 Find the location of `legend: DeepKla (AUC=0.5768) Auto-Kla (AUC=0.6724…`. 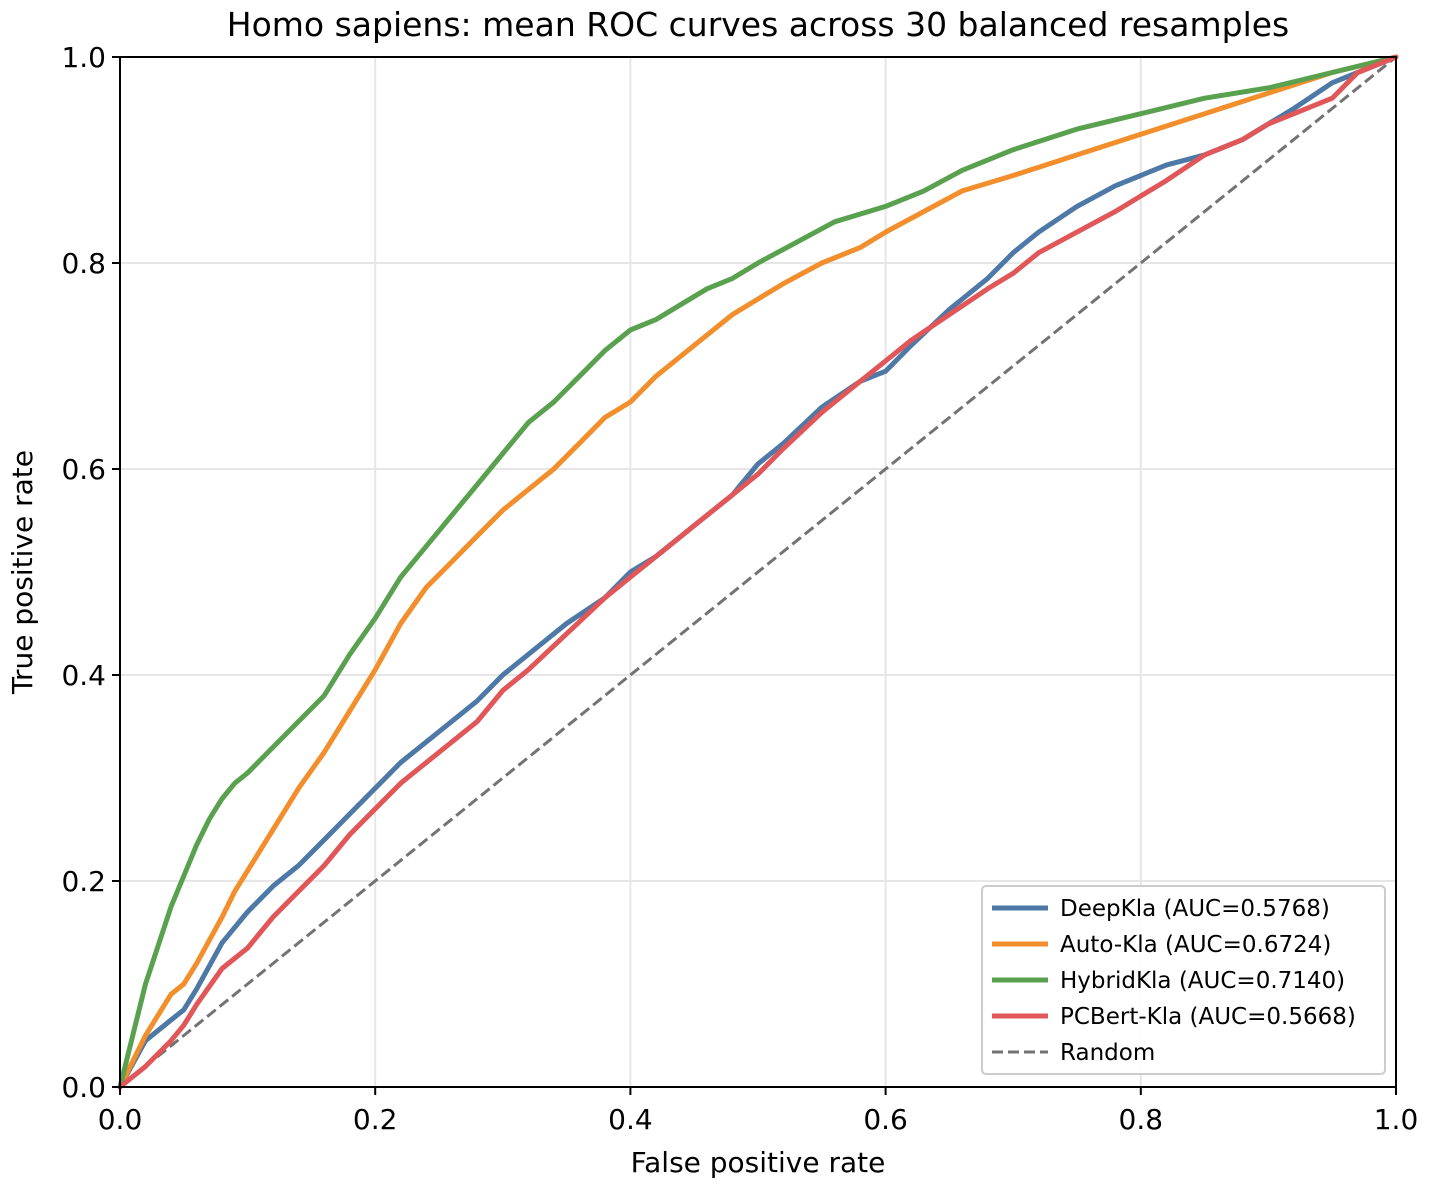

legend: DeepKla (AUC=0.5768) Auto-Kla (AUC=0.6724… is located at coordinates (1183, 980).